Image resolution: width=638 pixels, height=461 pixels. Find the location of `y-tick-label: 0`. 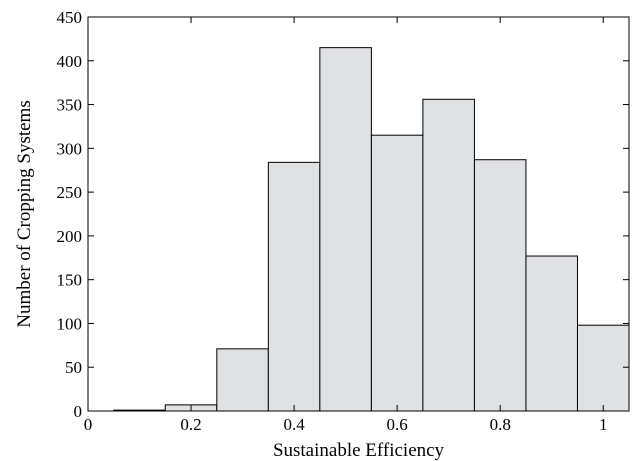

y-tick-label: 0 is located at coordinates (78, 411).